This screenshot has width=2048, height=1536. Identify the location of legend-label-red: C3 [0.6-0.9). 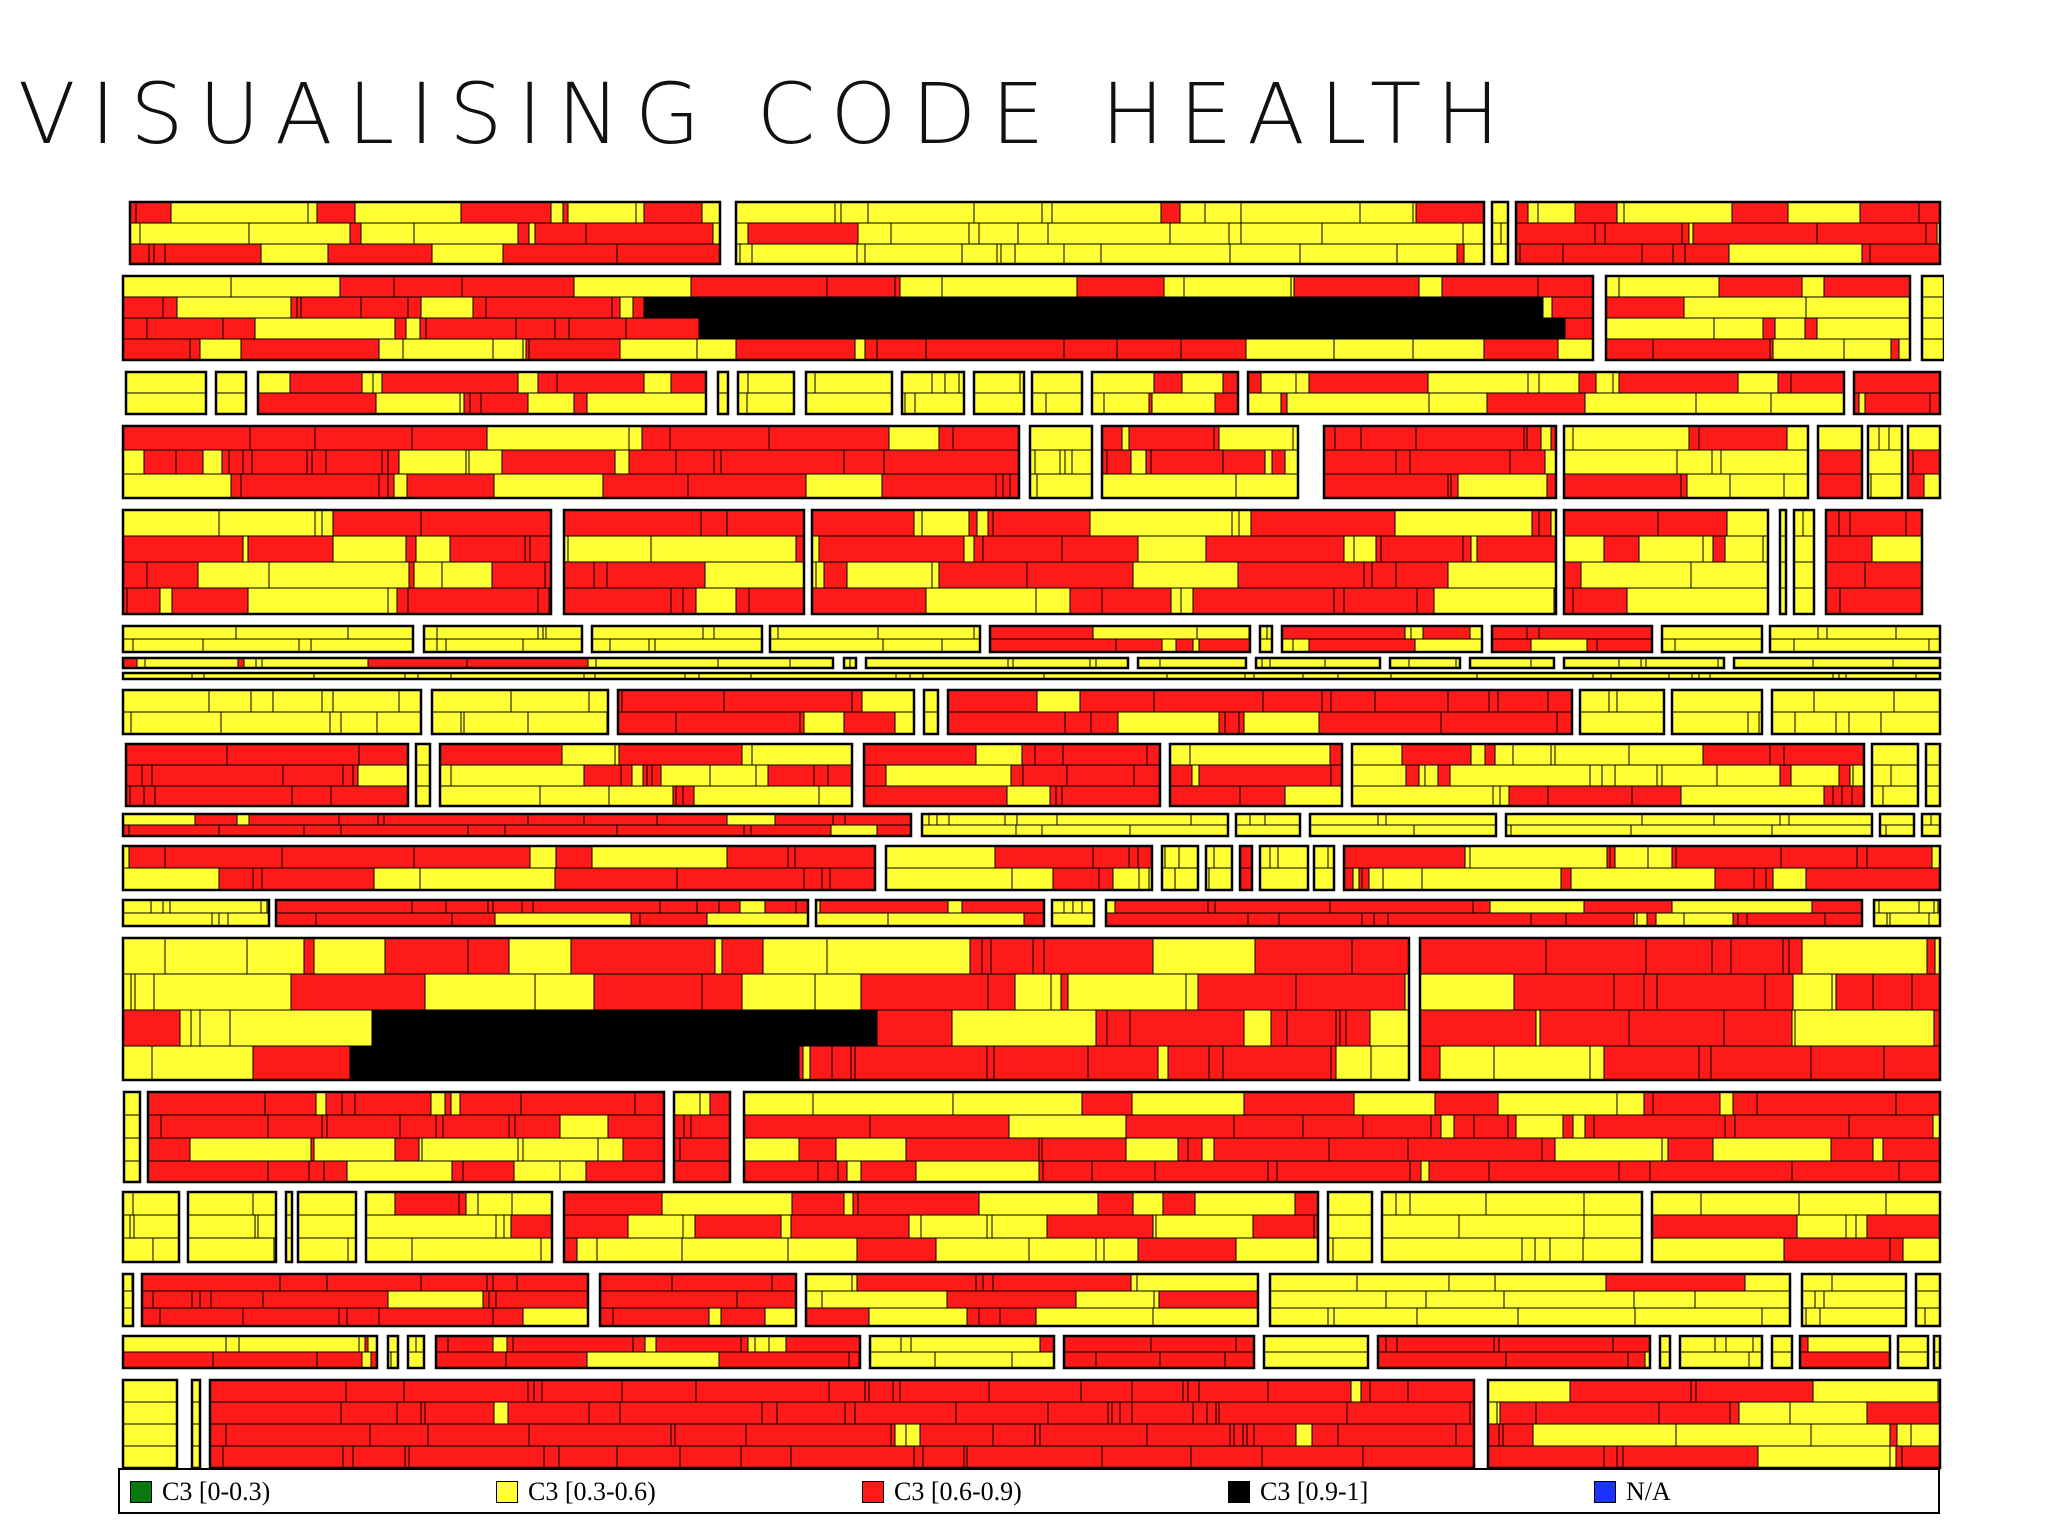
(958, 1491).